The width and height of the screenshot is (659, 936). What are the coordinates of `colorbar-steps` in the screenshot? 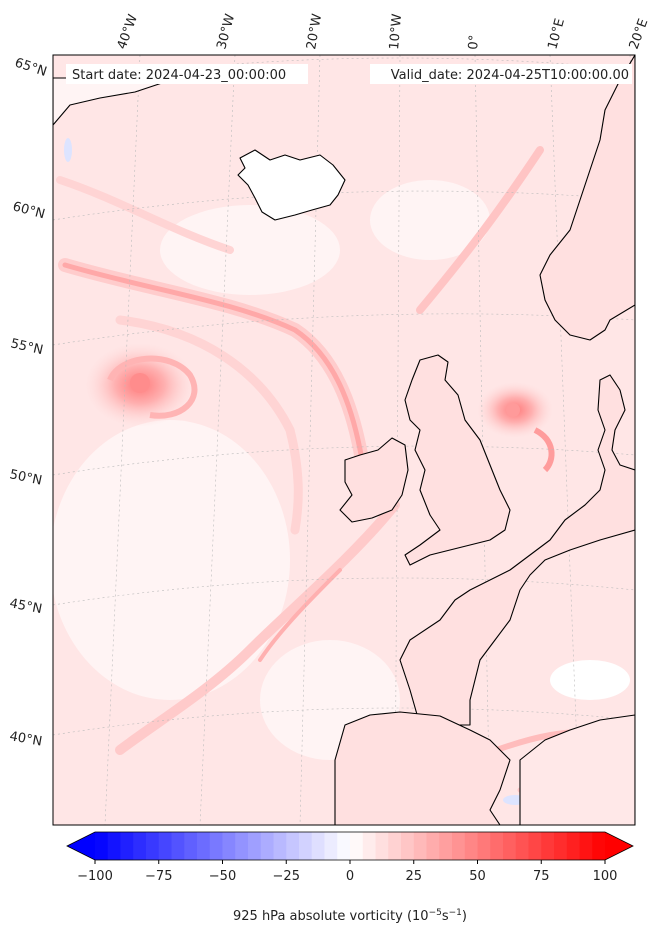 It's located at (350, 846).